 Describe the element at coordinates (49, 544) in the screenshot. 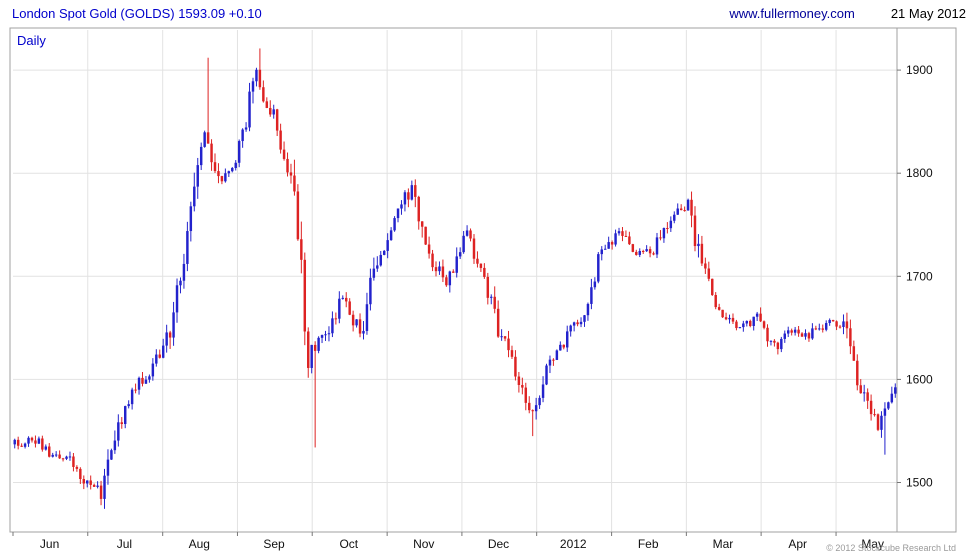

I see `svg-text: Jun` at that location.